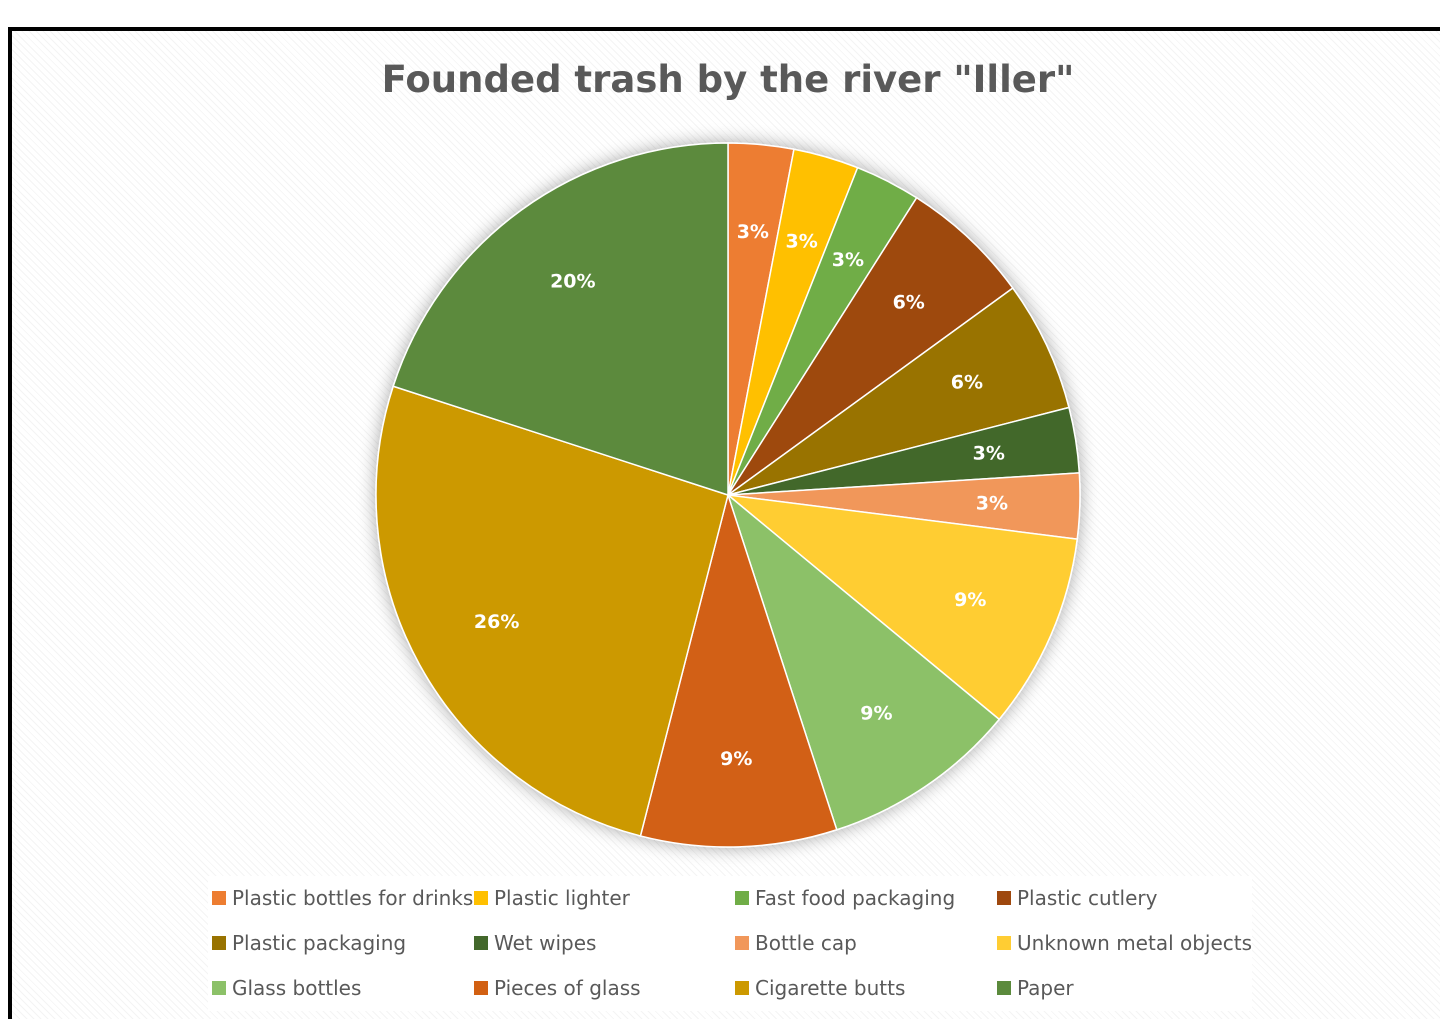 The height and width of the screenshot is (1019, 1440). I want to click on legend-item: Unknown metal objects, so click(1124, 943).